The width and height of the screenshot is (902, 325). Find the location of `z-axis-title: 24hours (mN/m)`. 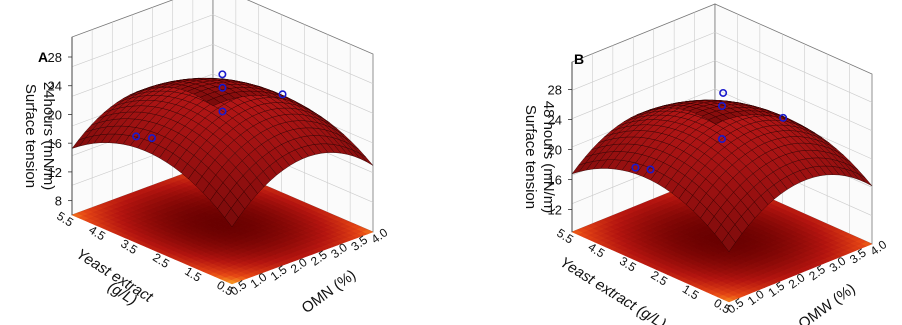

z-axis-title: 24hours (mN/m) is located at coordinates (48, 136).